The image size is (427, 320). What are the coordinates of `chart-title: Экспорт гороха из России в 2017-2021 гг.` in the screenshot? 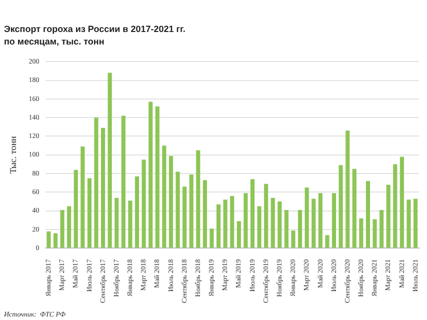 It's located at (95, 29).